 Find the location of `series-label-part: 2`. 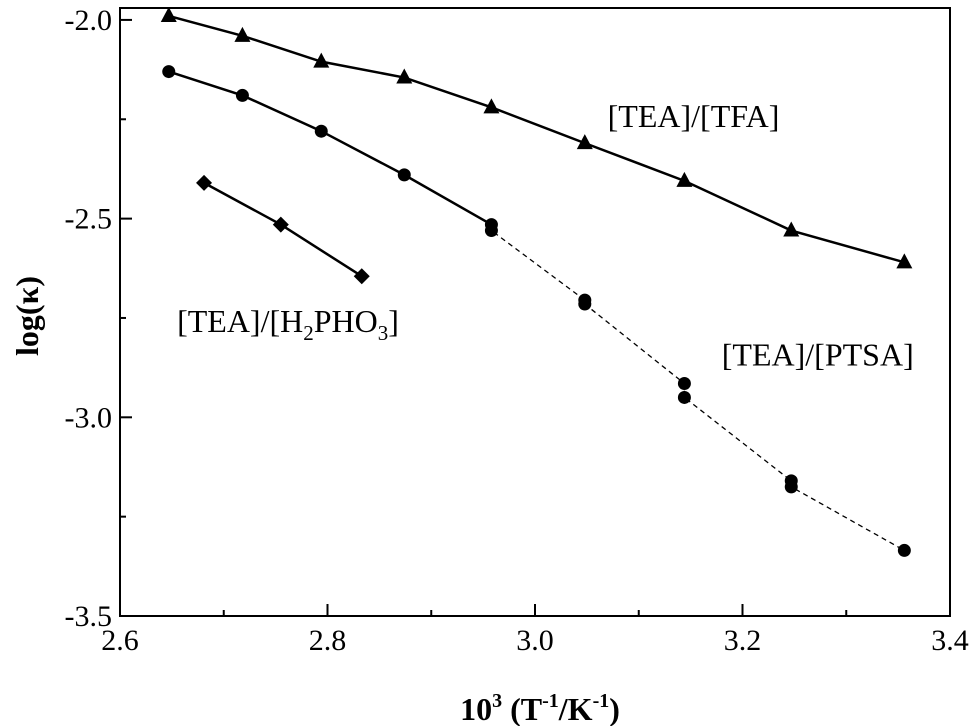

series-label-part: 2 is located at coordinates (308, 333).